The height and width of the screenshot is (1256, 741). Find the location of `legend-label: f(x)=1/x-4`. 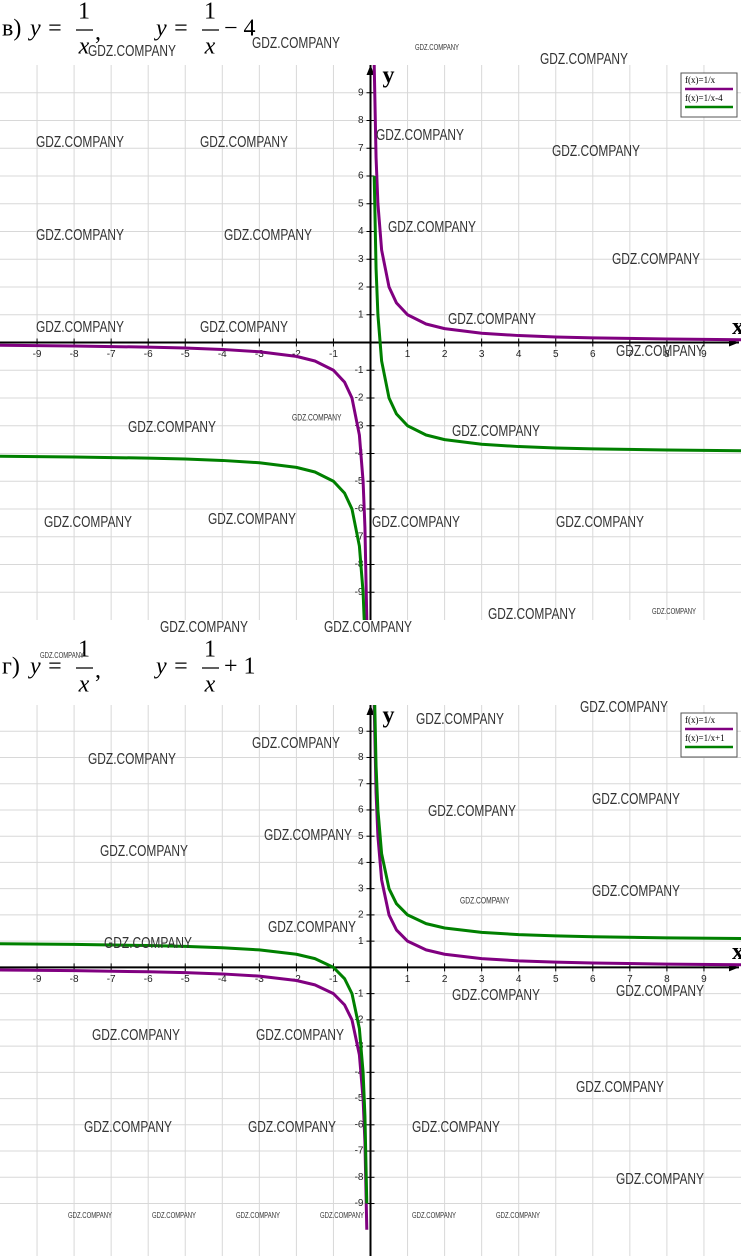

legend-label: f(x)=1/x-4 is located at coordinates (704, 98).